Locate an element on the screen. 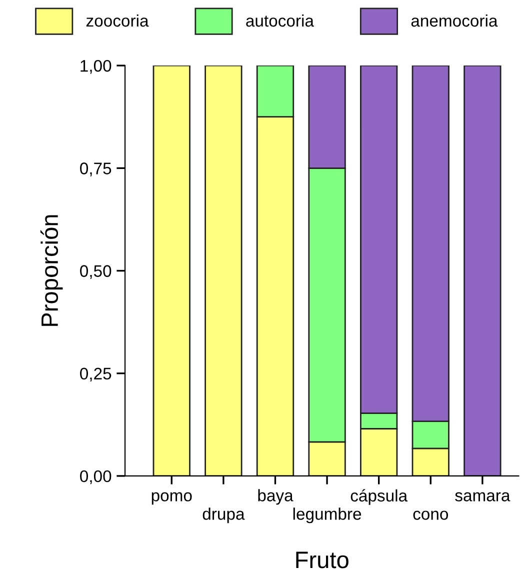 The width and height of the screenshot is (532, 570). y-tick-label: 0,25 is located at coordinates (96, 375).